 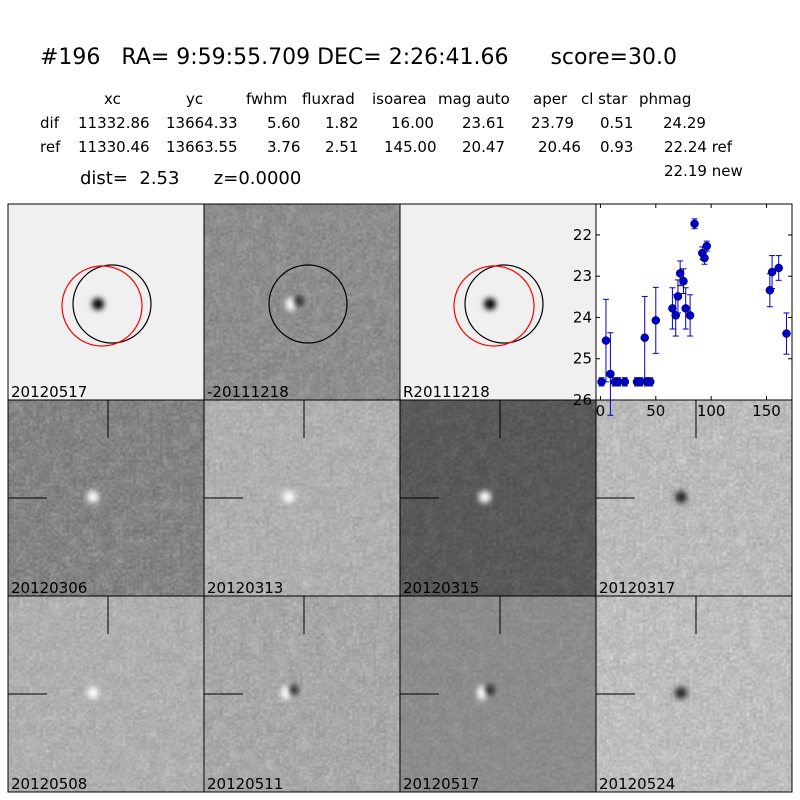 What do you see at coordinates (483, 123) in the screenshot?
I see `table-cell: 23.61` at bounding box center [483, 123].